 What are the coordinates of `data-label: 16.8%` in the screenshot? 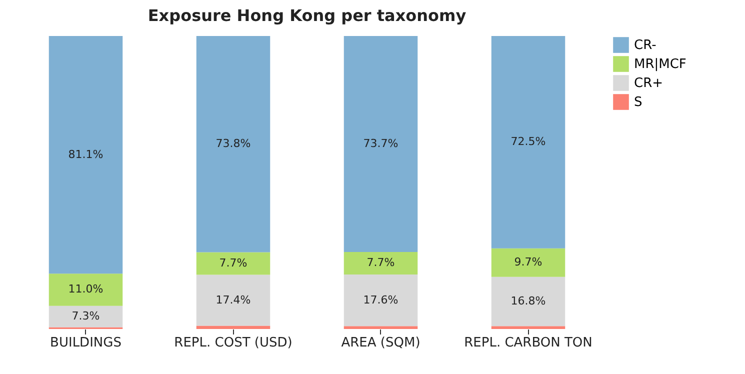 It's located at (528, 301).